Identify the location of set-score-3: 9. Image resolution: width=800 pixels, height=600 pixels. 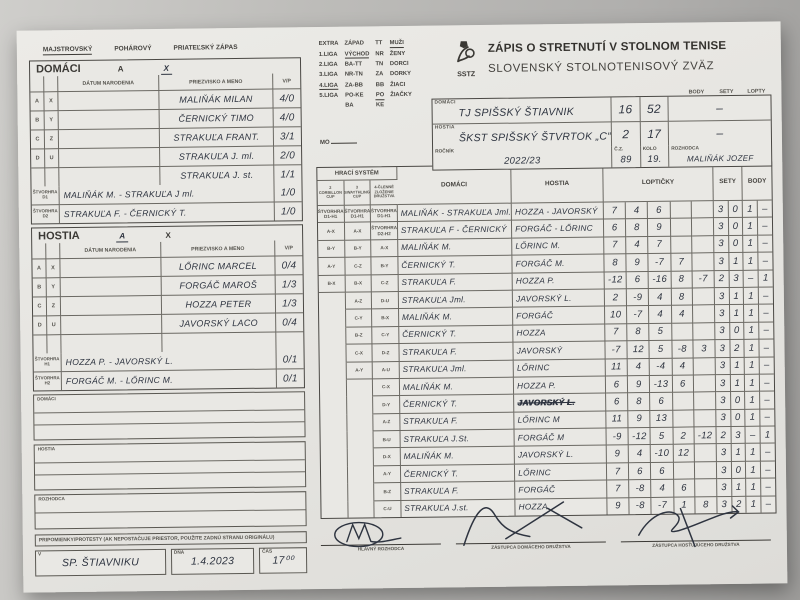
(659, 228).